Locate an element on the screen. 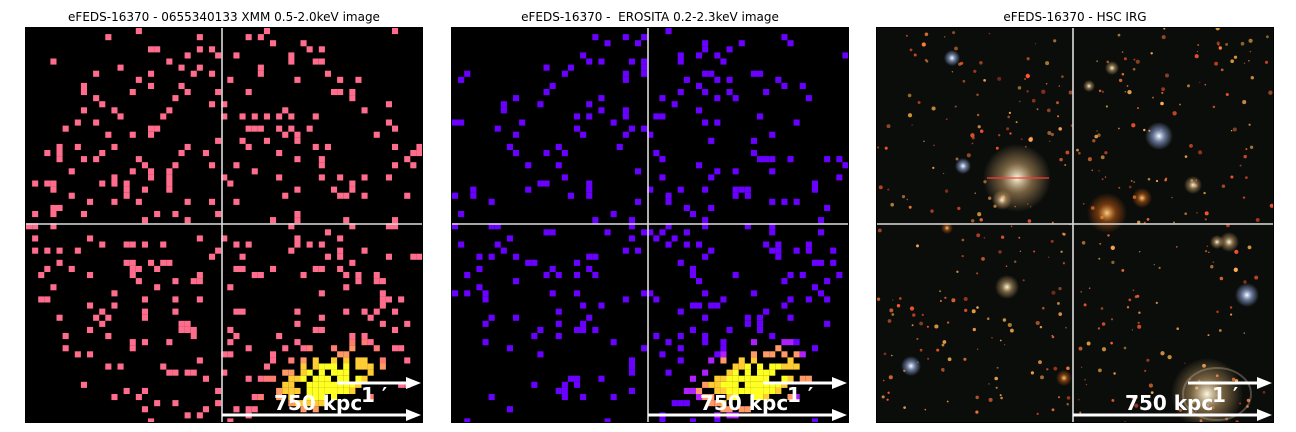 This screenshot has width=1296, height=432. erosita-panel-title: eFEDS-16370 - EROSITA 0.2-2.3keV image is located at coordinates (650, 17).